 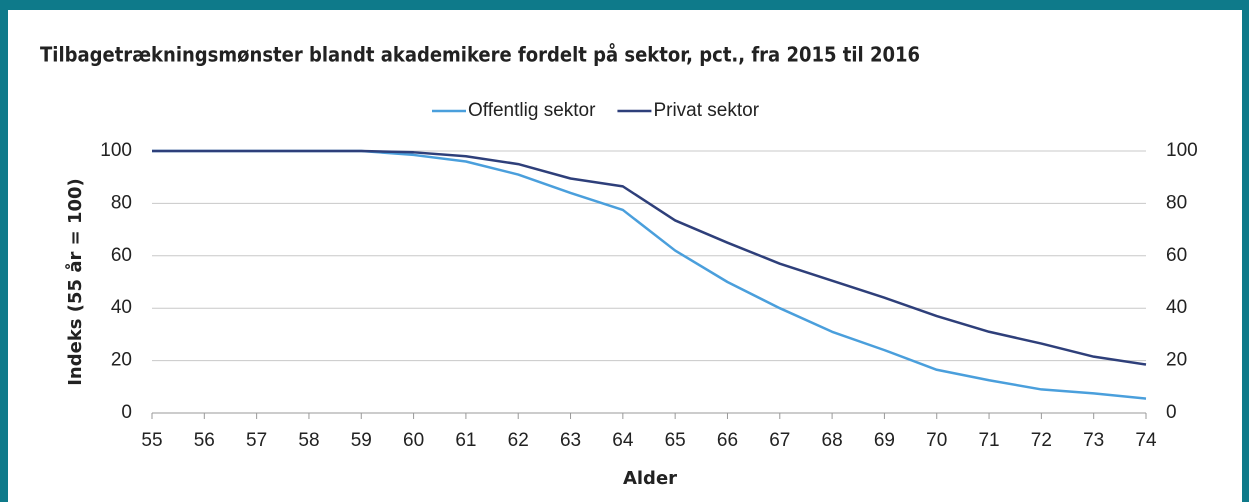 What do you see at coordinates (1093, 440) in the screenshot?
I see `x-tick-label: 73` at bounding box center [1093, 440].